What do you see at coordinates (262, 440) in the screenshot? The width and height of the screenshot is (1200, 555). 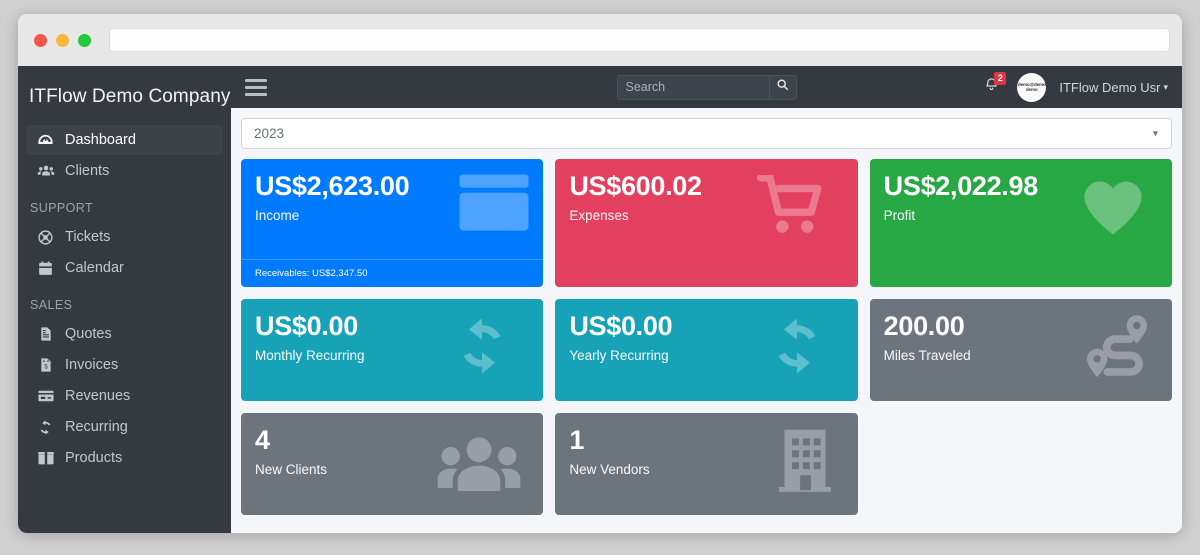 I see `stat-value: 4` at bounding box center [262, 440].